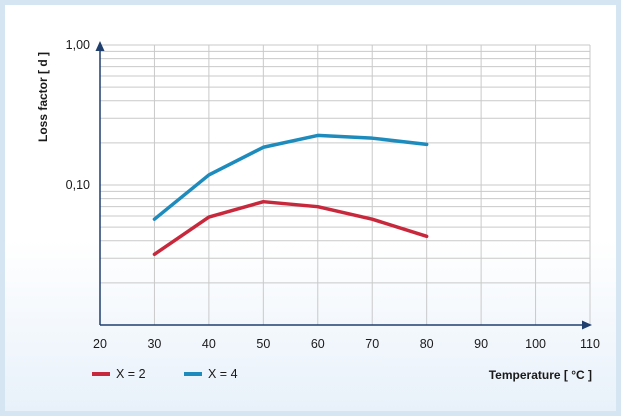 This screenshot has height=416, width=621. I want to click on x-tick-label: 50, so click(263, 344).